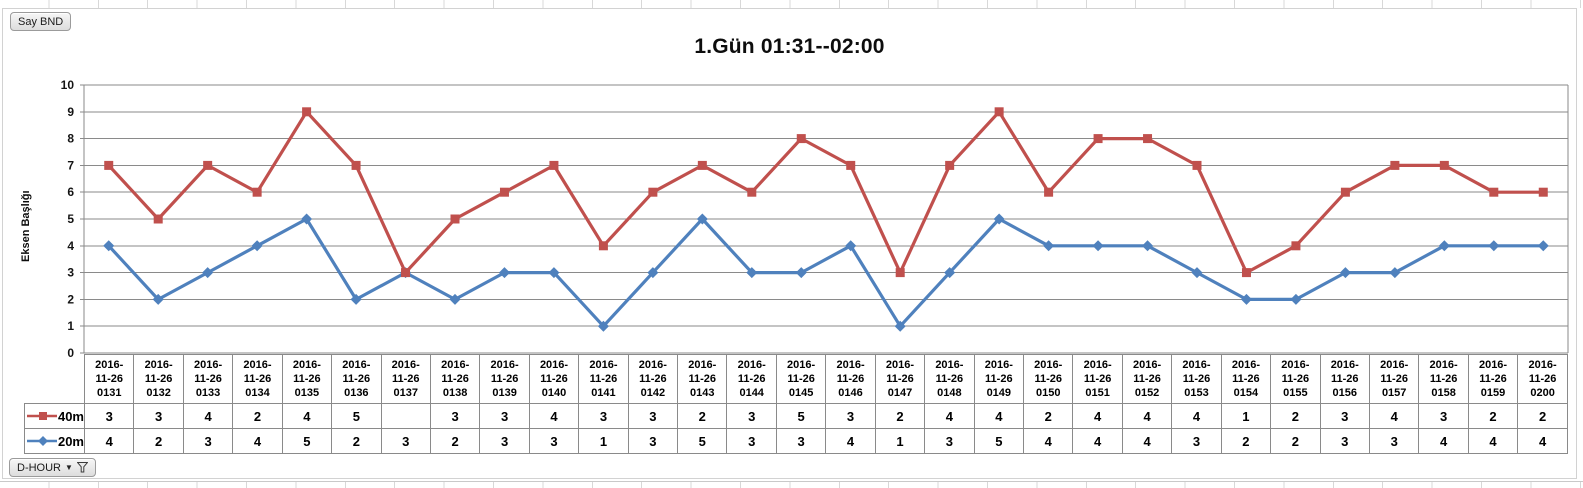 This screenshot has height=488, width=1583. What do you see at coordinates (1295, 379) in the screenshot?
I see `category-header-cell: 2016- 11-26 0155` at bounding box center [1295, 379].